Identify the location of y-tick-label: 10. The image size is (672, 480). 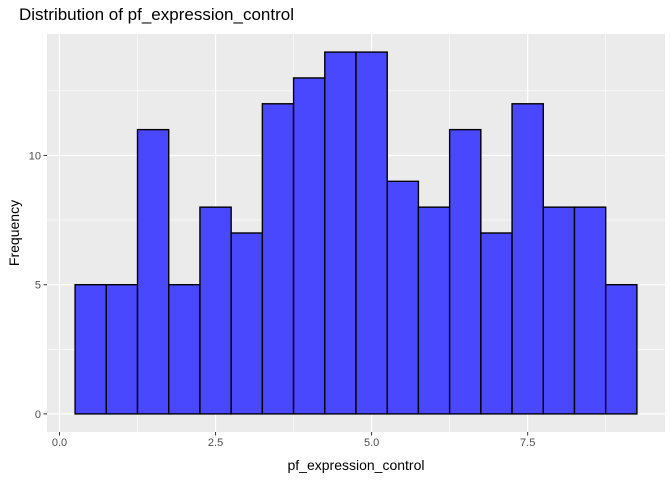
(35, 156).